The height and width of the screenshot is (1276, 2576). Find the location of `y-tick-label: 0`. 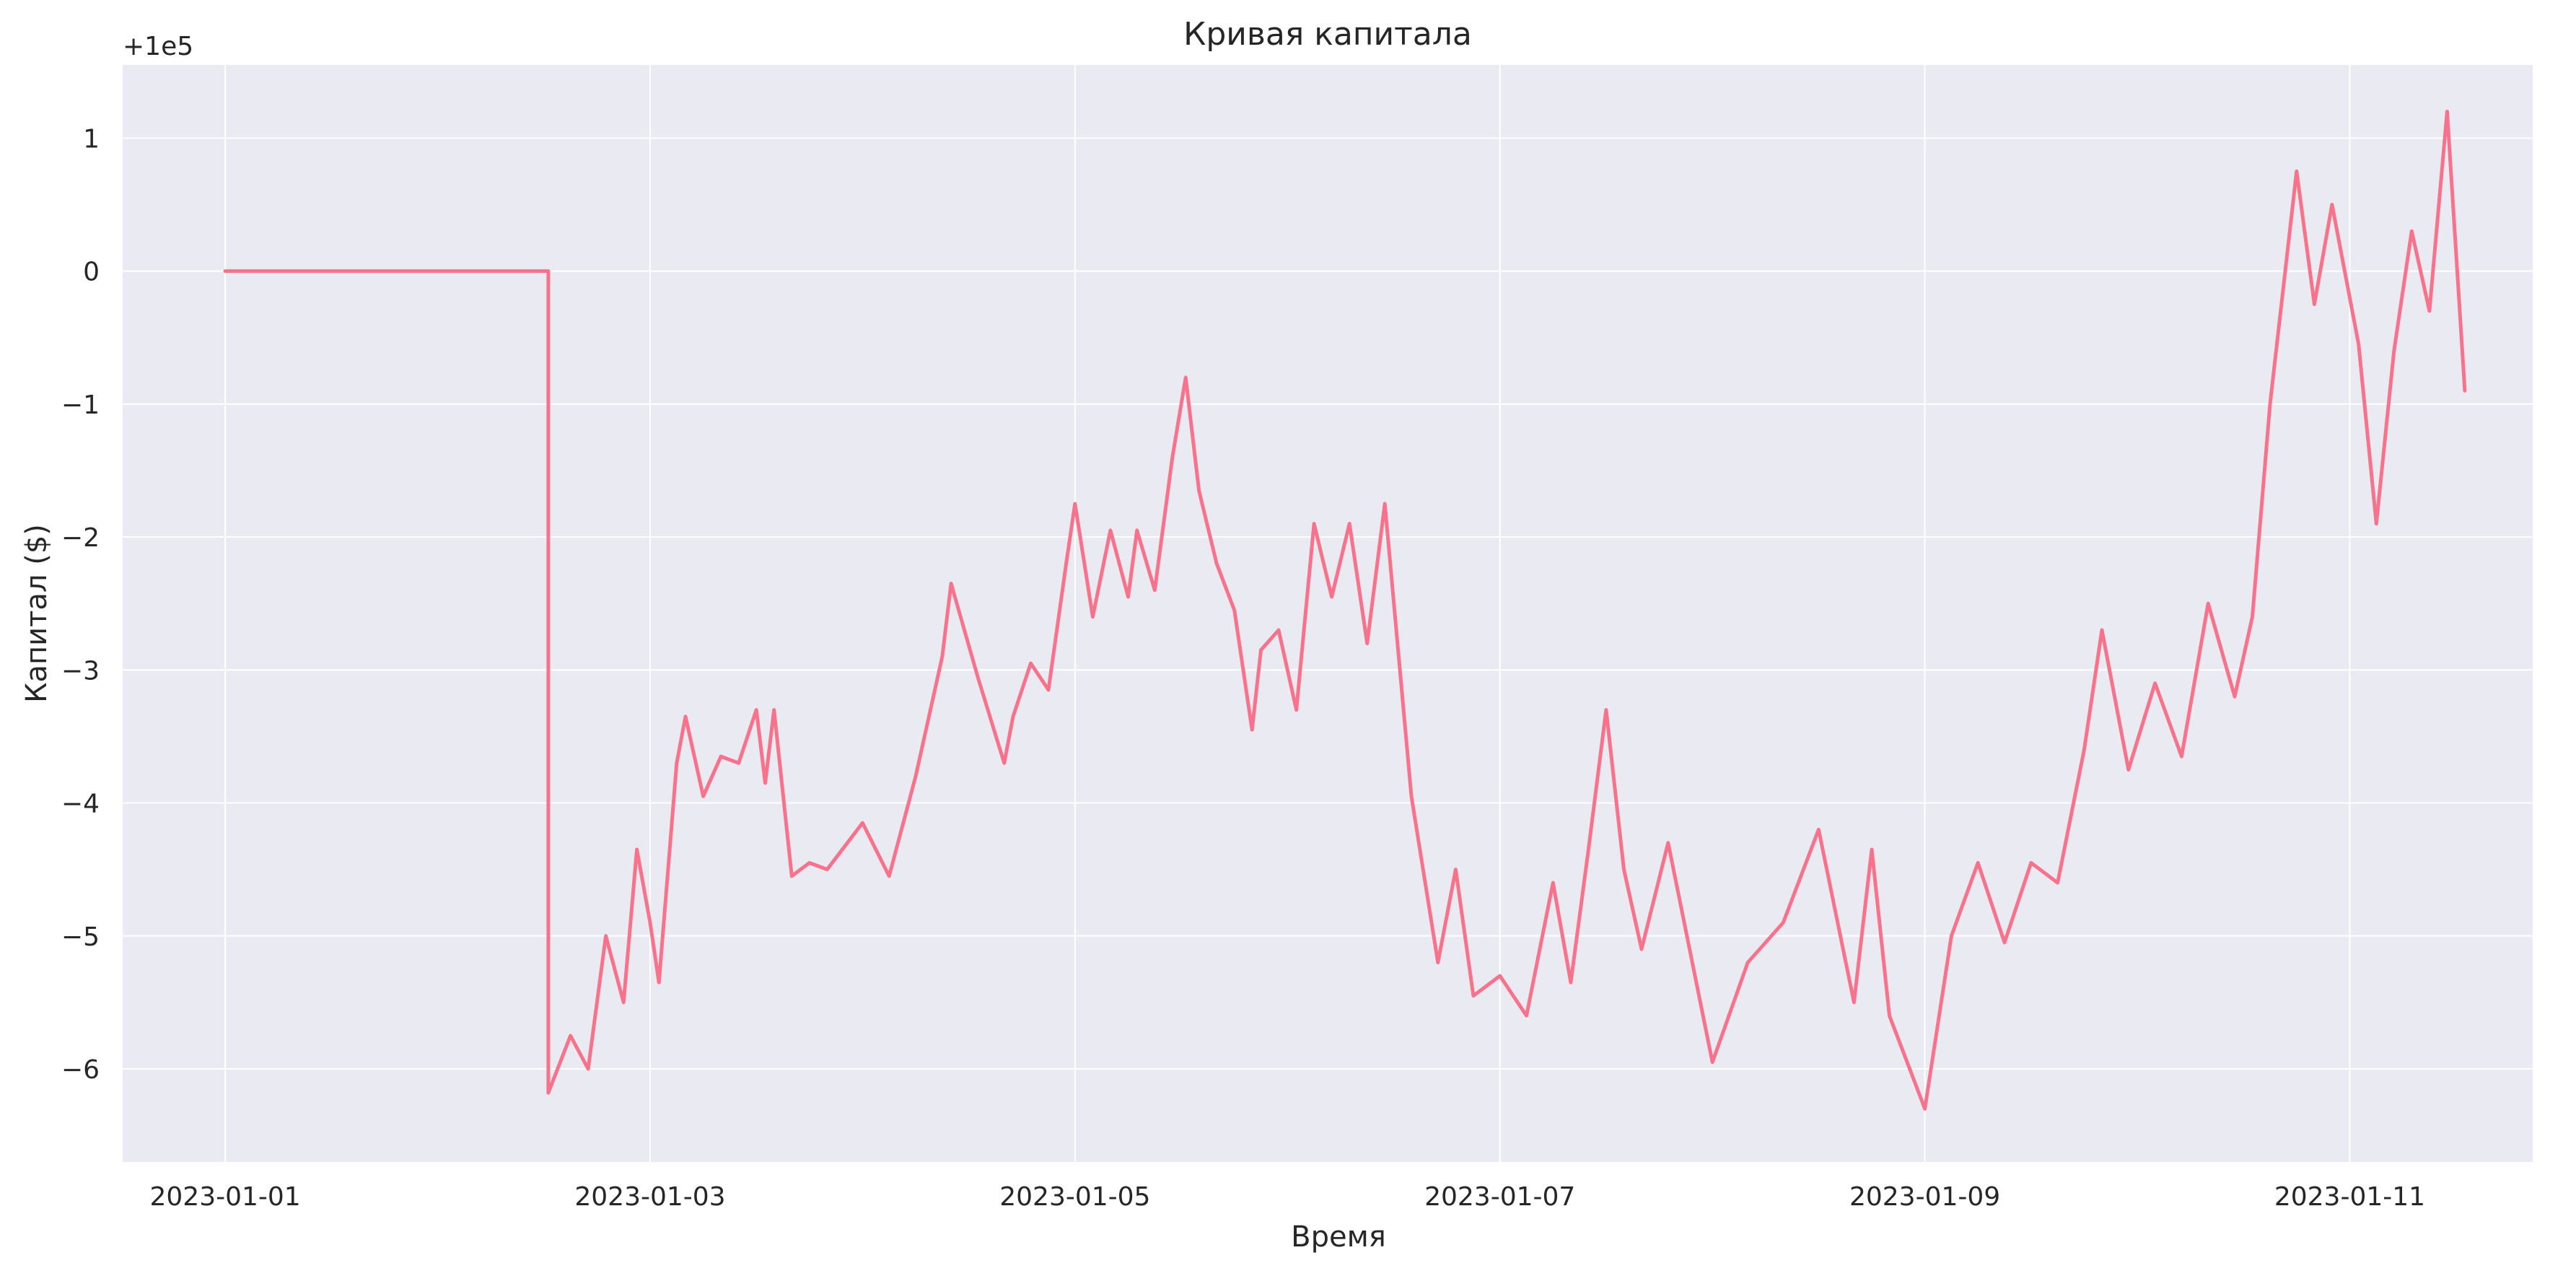

y-tick-label: 0 is located at coordinates (91, 272).